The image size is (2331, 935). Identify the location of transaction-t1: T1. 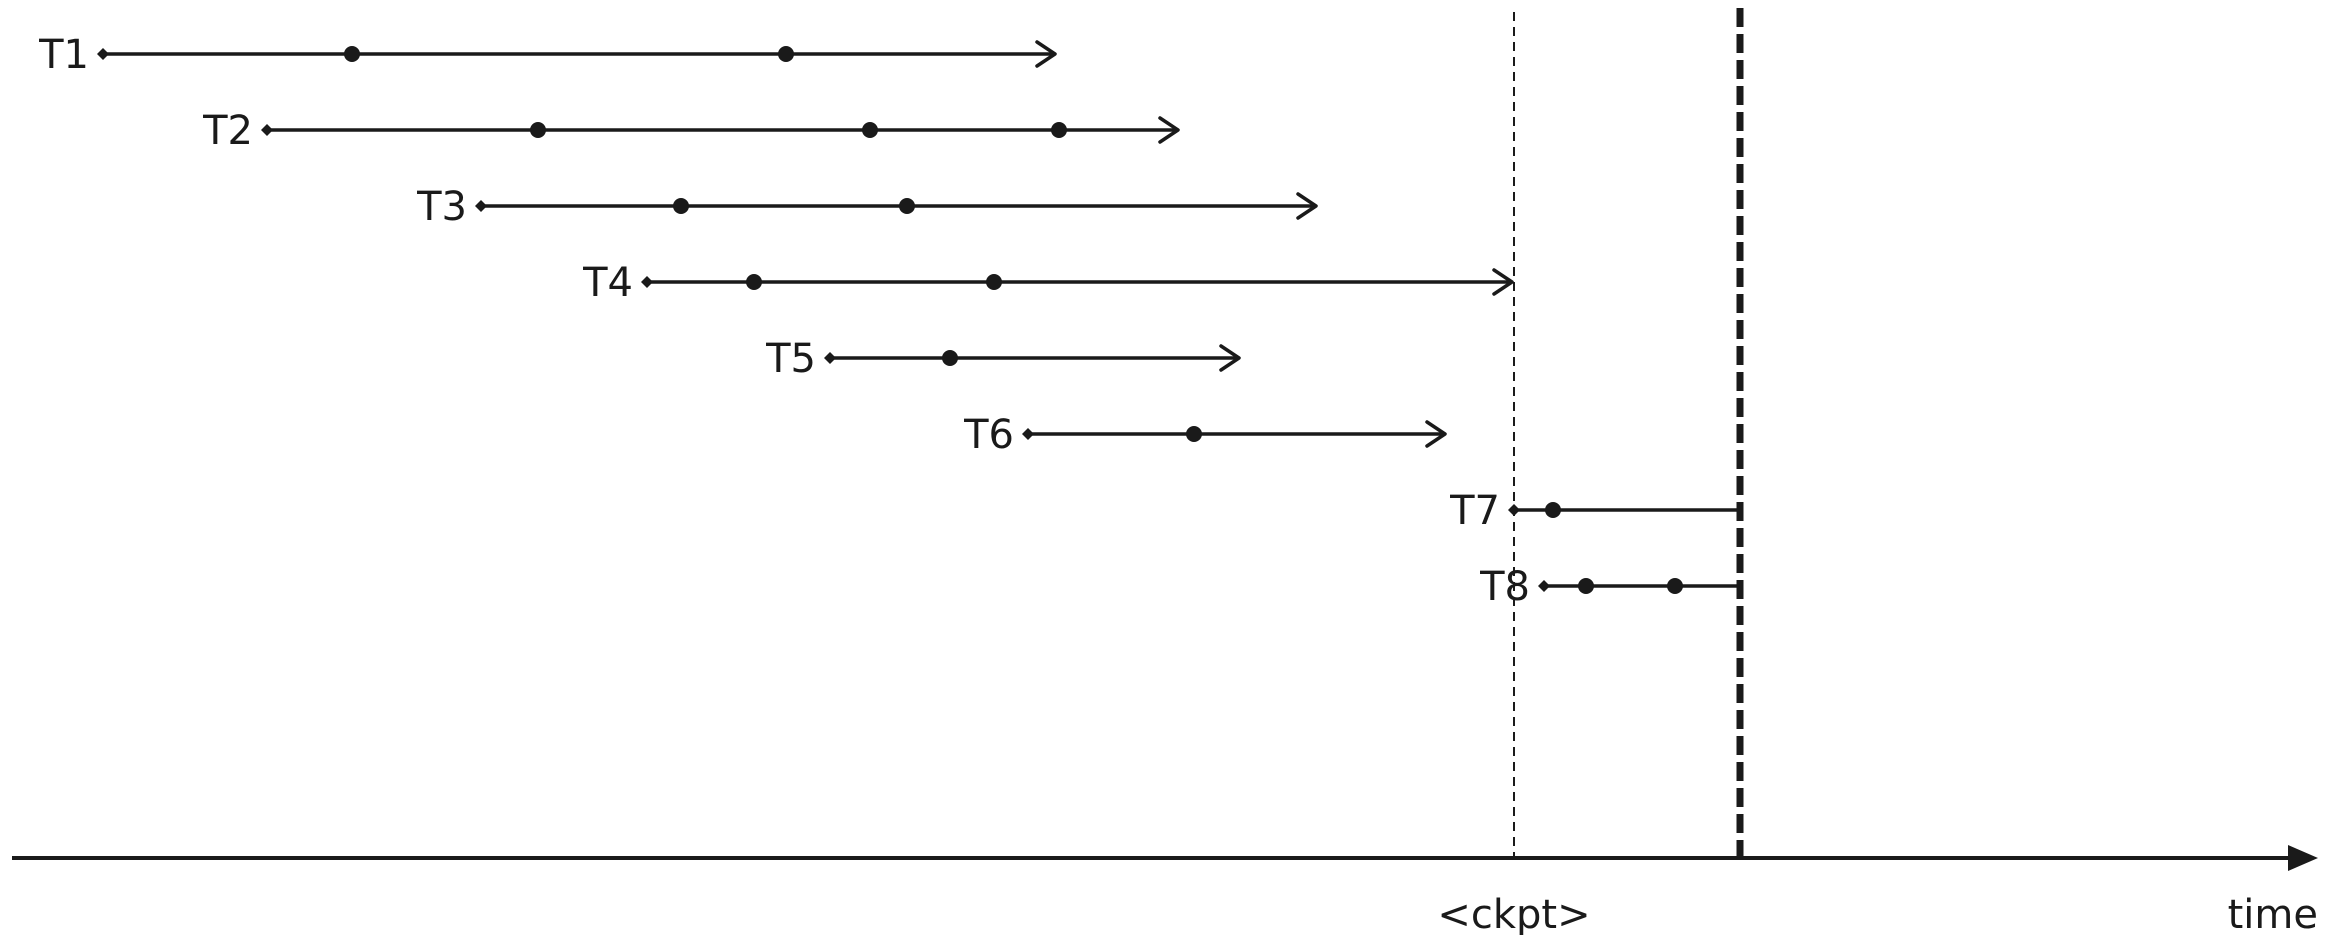
(547, 55).